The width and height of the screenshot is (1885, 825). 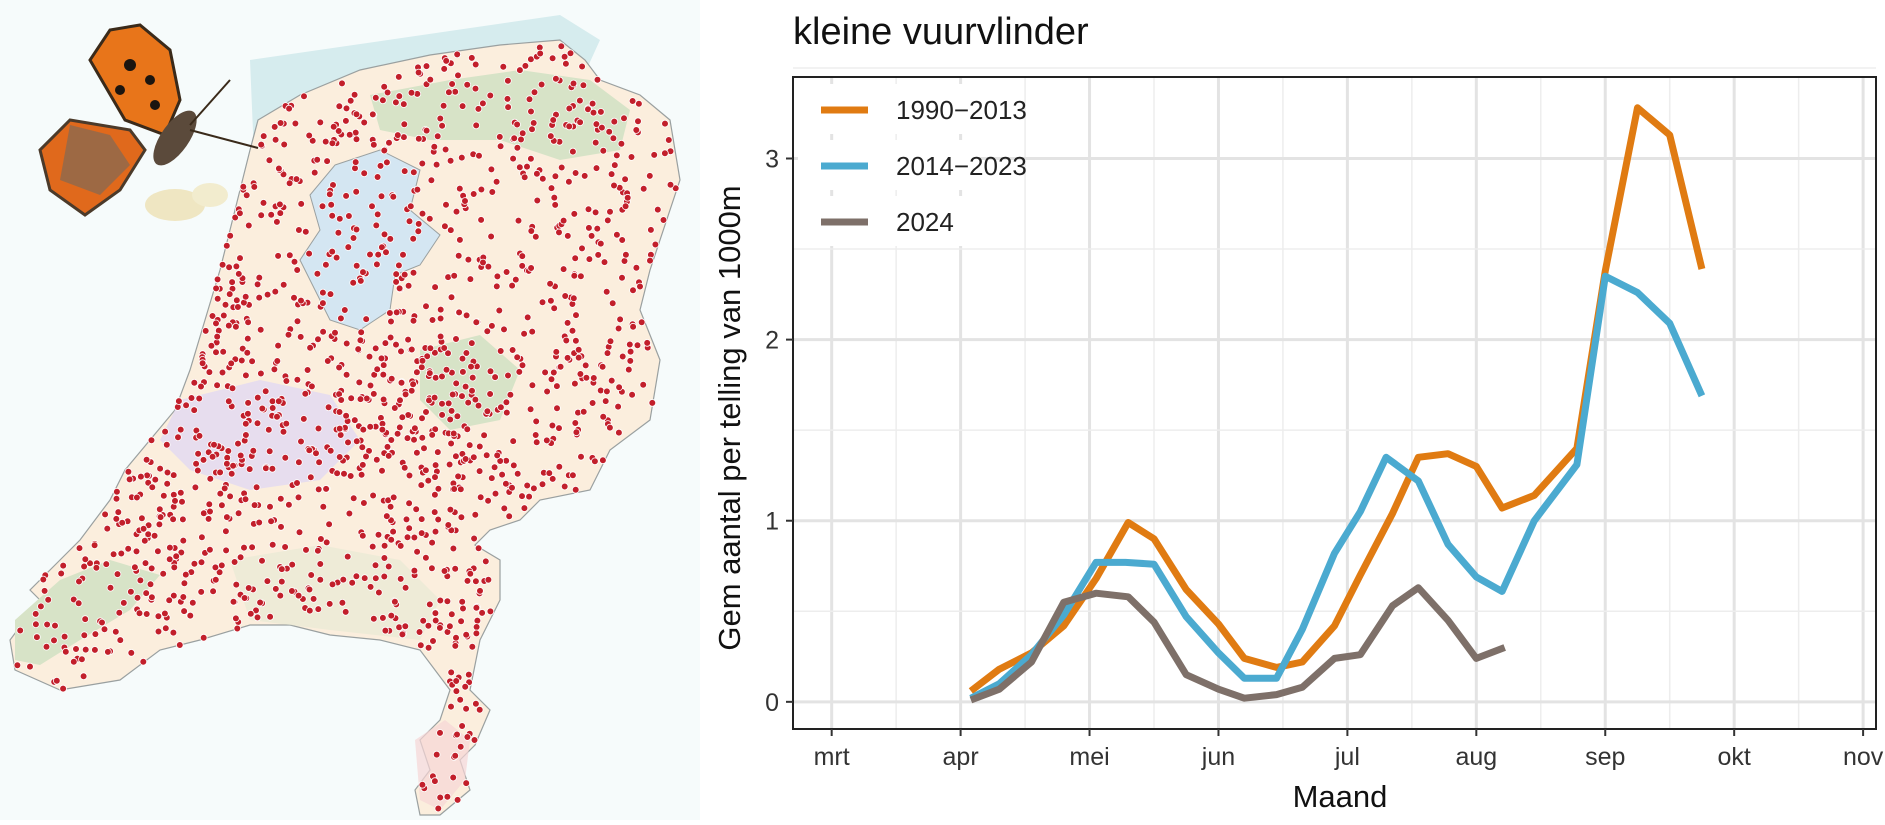 What do you see at coordinates (961, 757) in the screenshot?
I see `x-tick-label: apr` at bounding box center [961, 757].